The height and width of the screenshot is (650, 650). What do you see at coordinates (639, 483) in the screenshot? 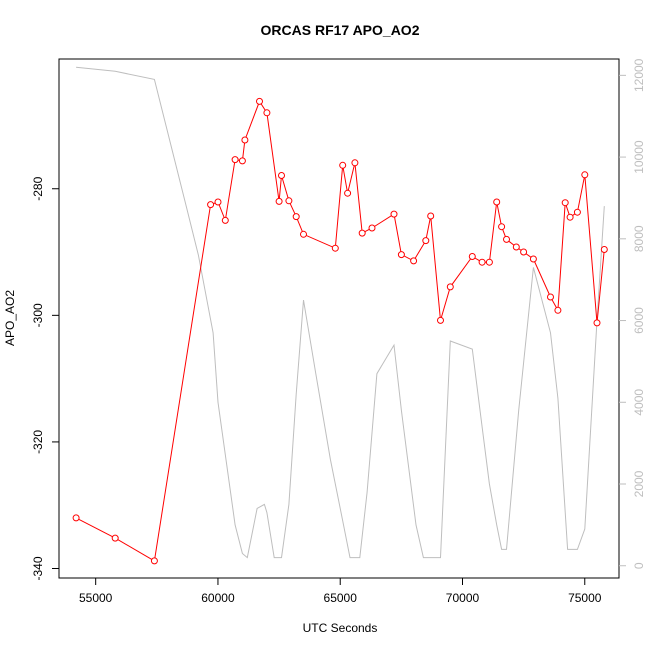
I see `y2-tick-label: 2000` at bounding box center [639, 483].